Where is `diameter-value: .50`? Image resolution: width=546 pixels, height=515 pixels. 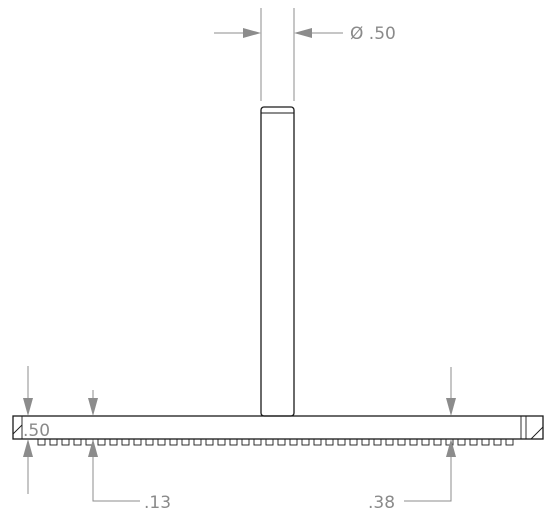
diameter-value: .50 is located at coordinates (382, 34).